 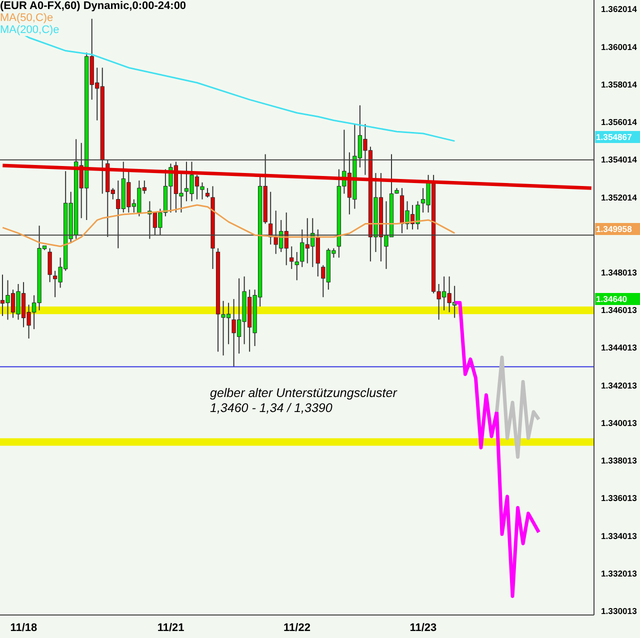 I want to click on y-tick-label: 1.352014, so click(x=619, y=197).